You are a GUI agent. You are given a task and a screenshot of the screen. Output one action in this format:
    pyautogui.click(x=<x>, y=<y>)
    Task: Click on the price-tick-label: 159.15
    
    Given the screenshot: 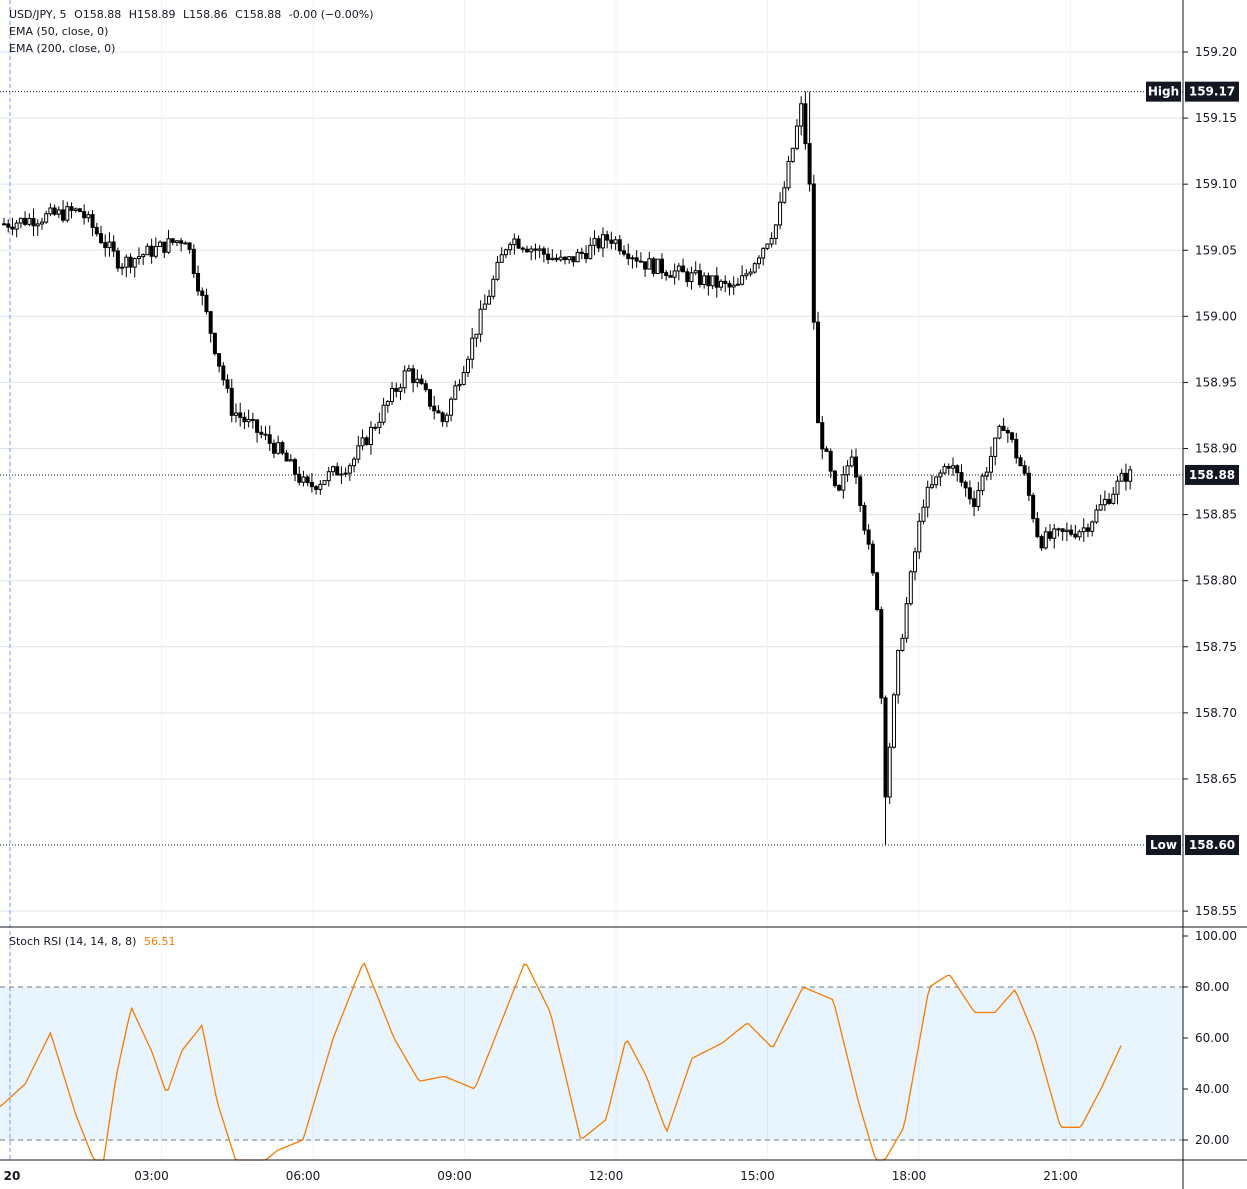 What is the action you would take?
    pyautogui.click(x=1216, y=118)
    